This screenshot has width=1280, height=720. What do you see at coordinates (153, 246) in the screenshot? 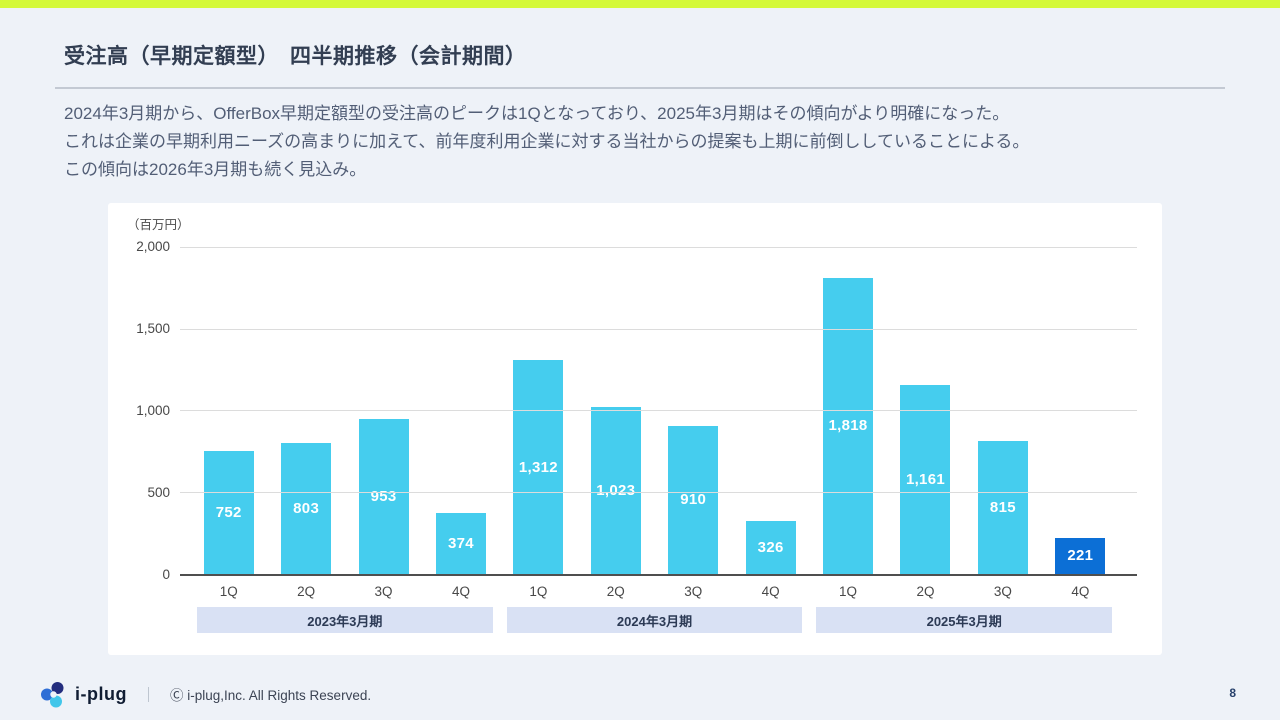
I see `y-axis-tick-label: 2,000` at bounding box center [153, 246].